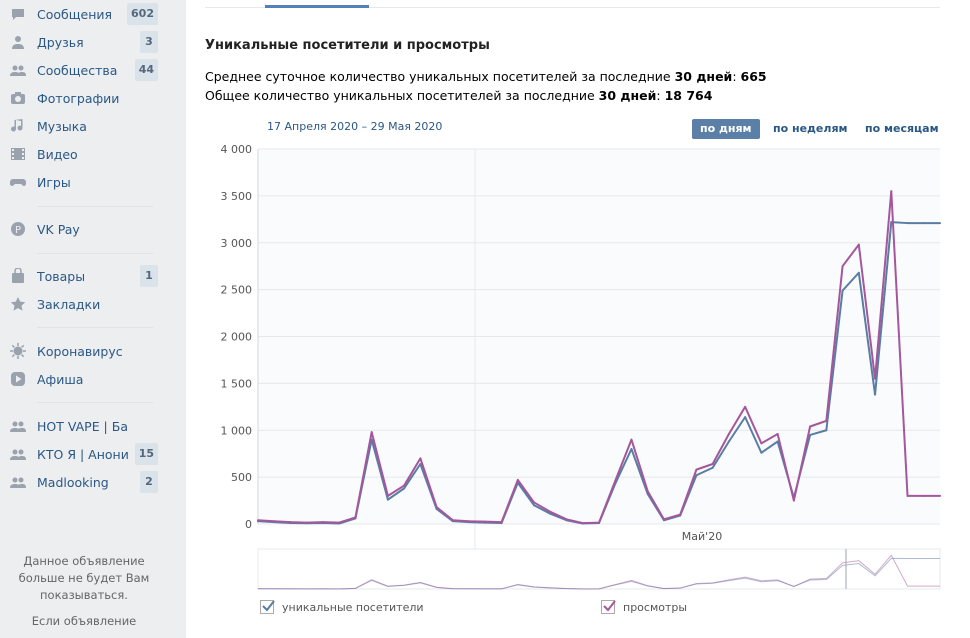 The height and width of the screenshot is (638, 970). I want to click on virus-icon, so click(18, 351).